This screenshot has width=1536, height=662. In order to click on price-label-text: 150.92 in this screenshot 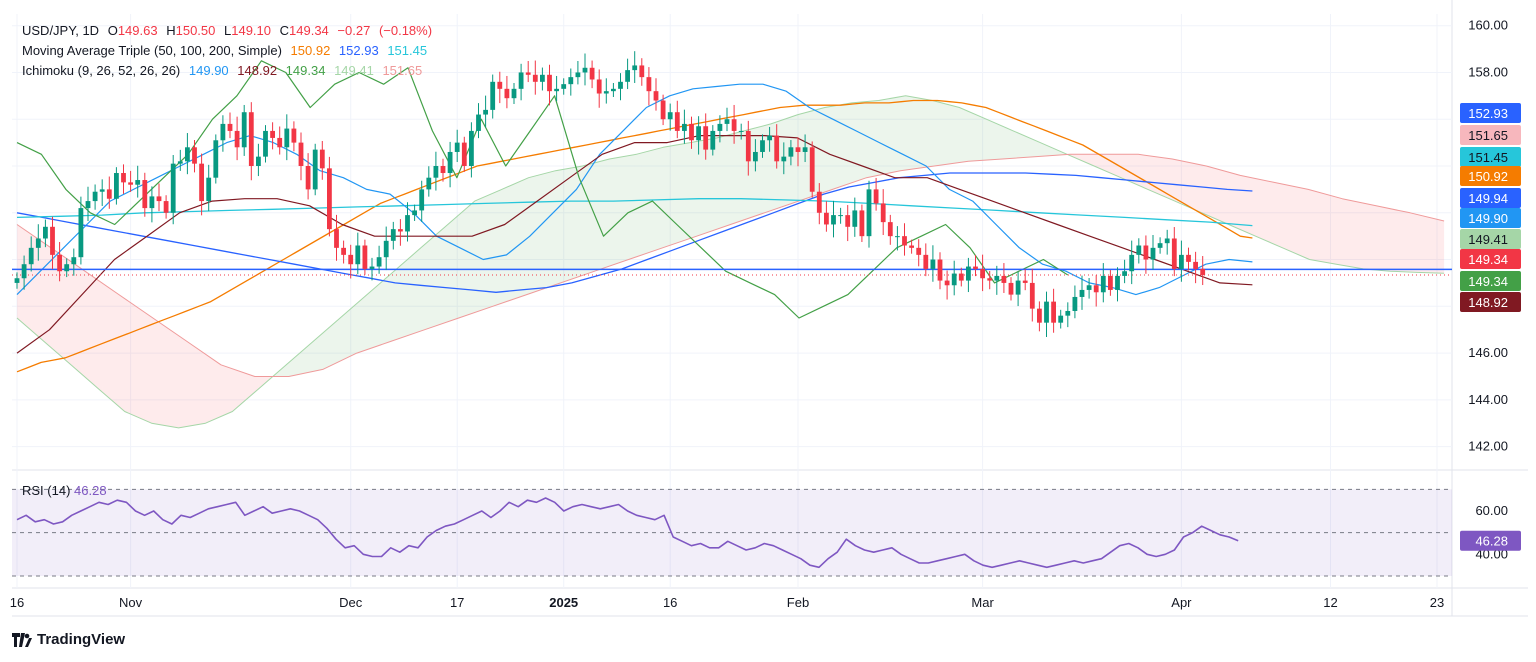, I will do `click(1488, 176)`.